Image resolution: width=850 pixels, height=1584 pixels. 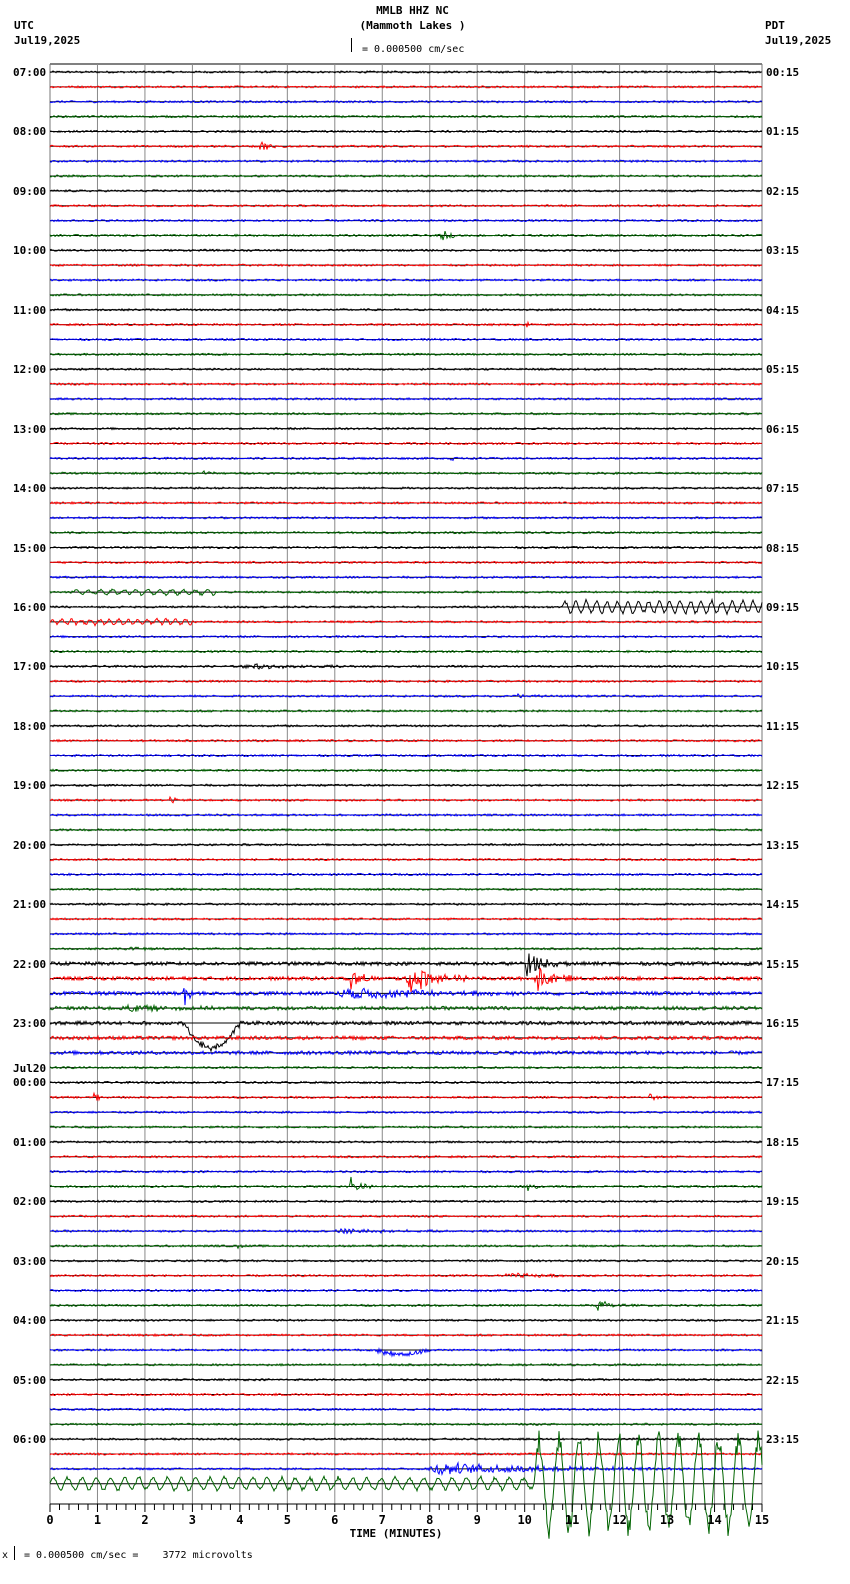 What do you see at coordinates (30, 1069) in the screenshot?
I see `utc-date-label: Jul20` at bounding box center [30, 1069].